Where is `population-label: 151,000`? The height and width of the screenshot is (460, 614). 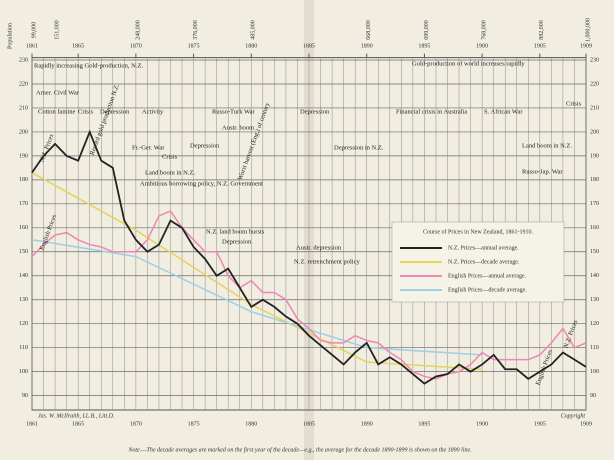 population-label: 151,000 is located at coordinates (57, 30).